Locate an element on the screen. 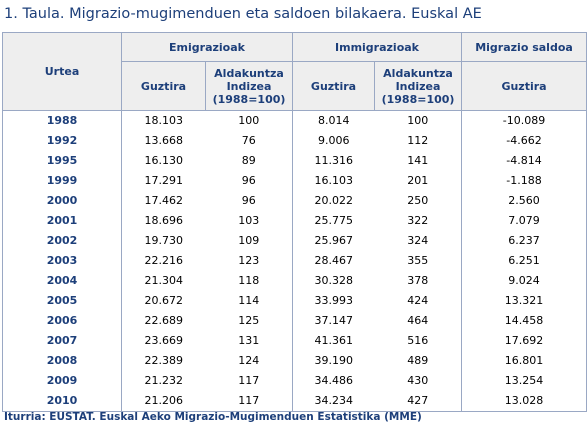 Image resolution: width=588 pixels, height=430 pixels. cell-balance-total: -4.814 is located at coordinates (524, 161).